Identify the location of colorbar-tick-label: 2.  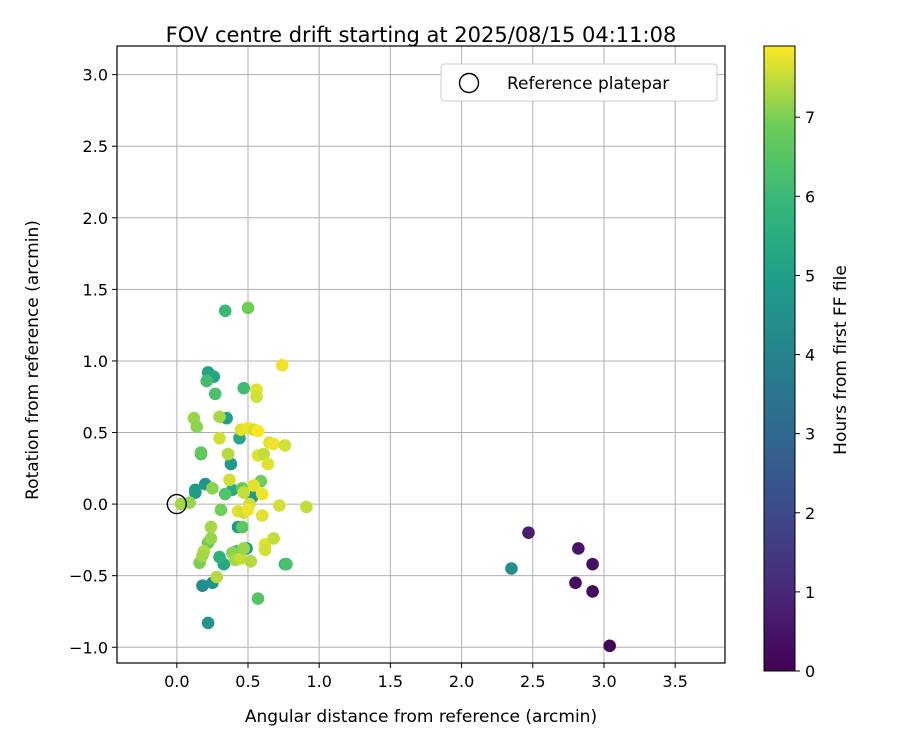
(810, 513).